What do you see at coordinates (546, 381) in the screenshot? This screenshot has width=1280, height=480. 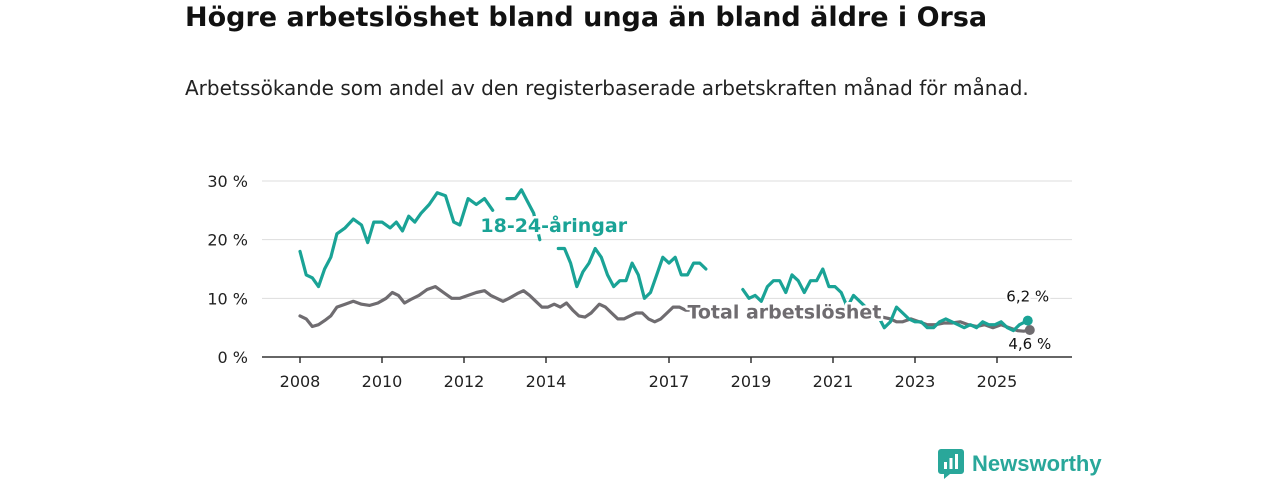 I see `x-tick-label: 2014` at bounding box center [546, 381].